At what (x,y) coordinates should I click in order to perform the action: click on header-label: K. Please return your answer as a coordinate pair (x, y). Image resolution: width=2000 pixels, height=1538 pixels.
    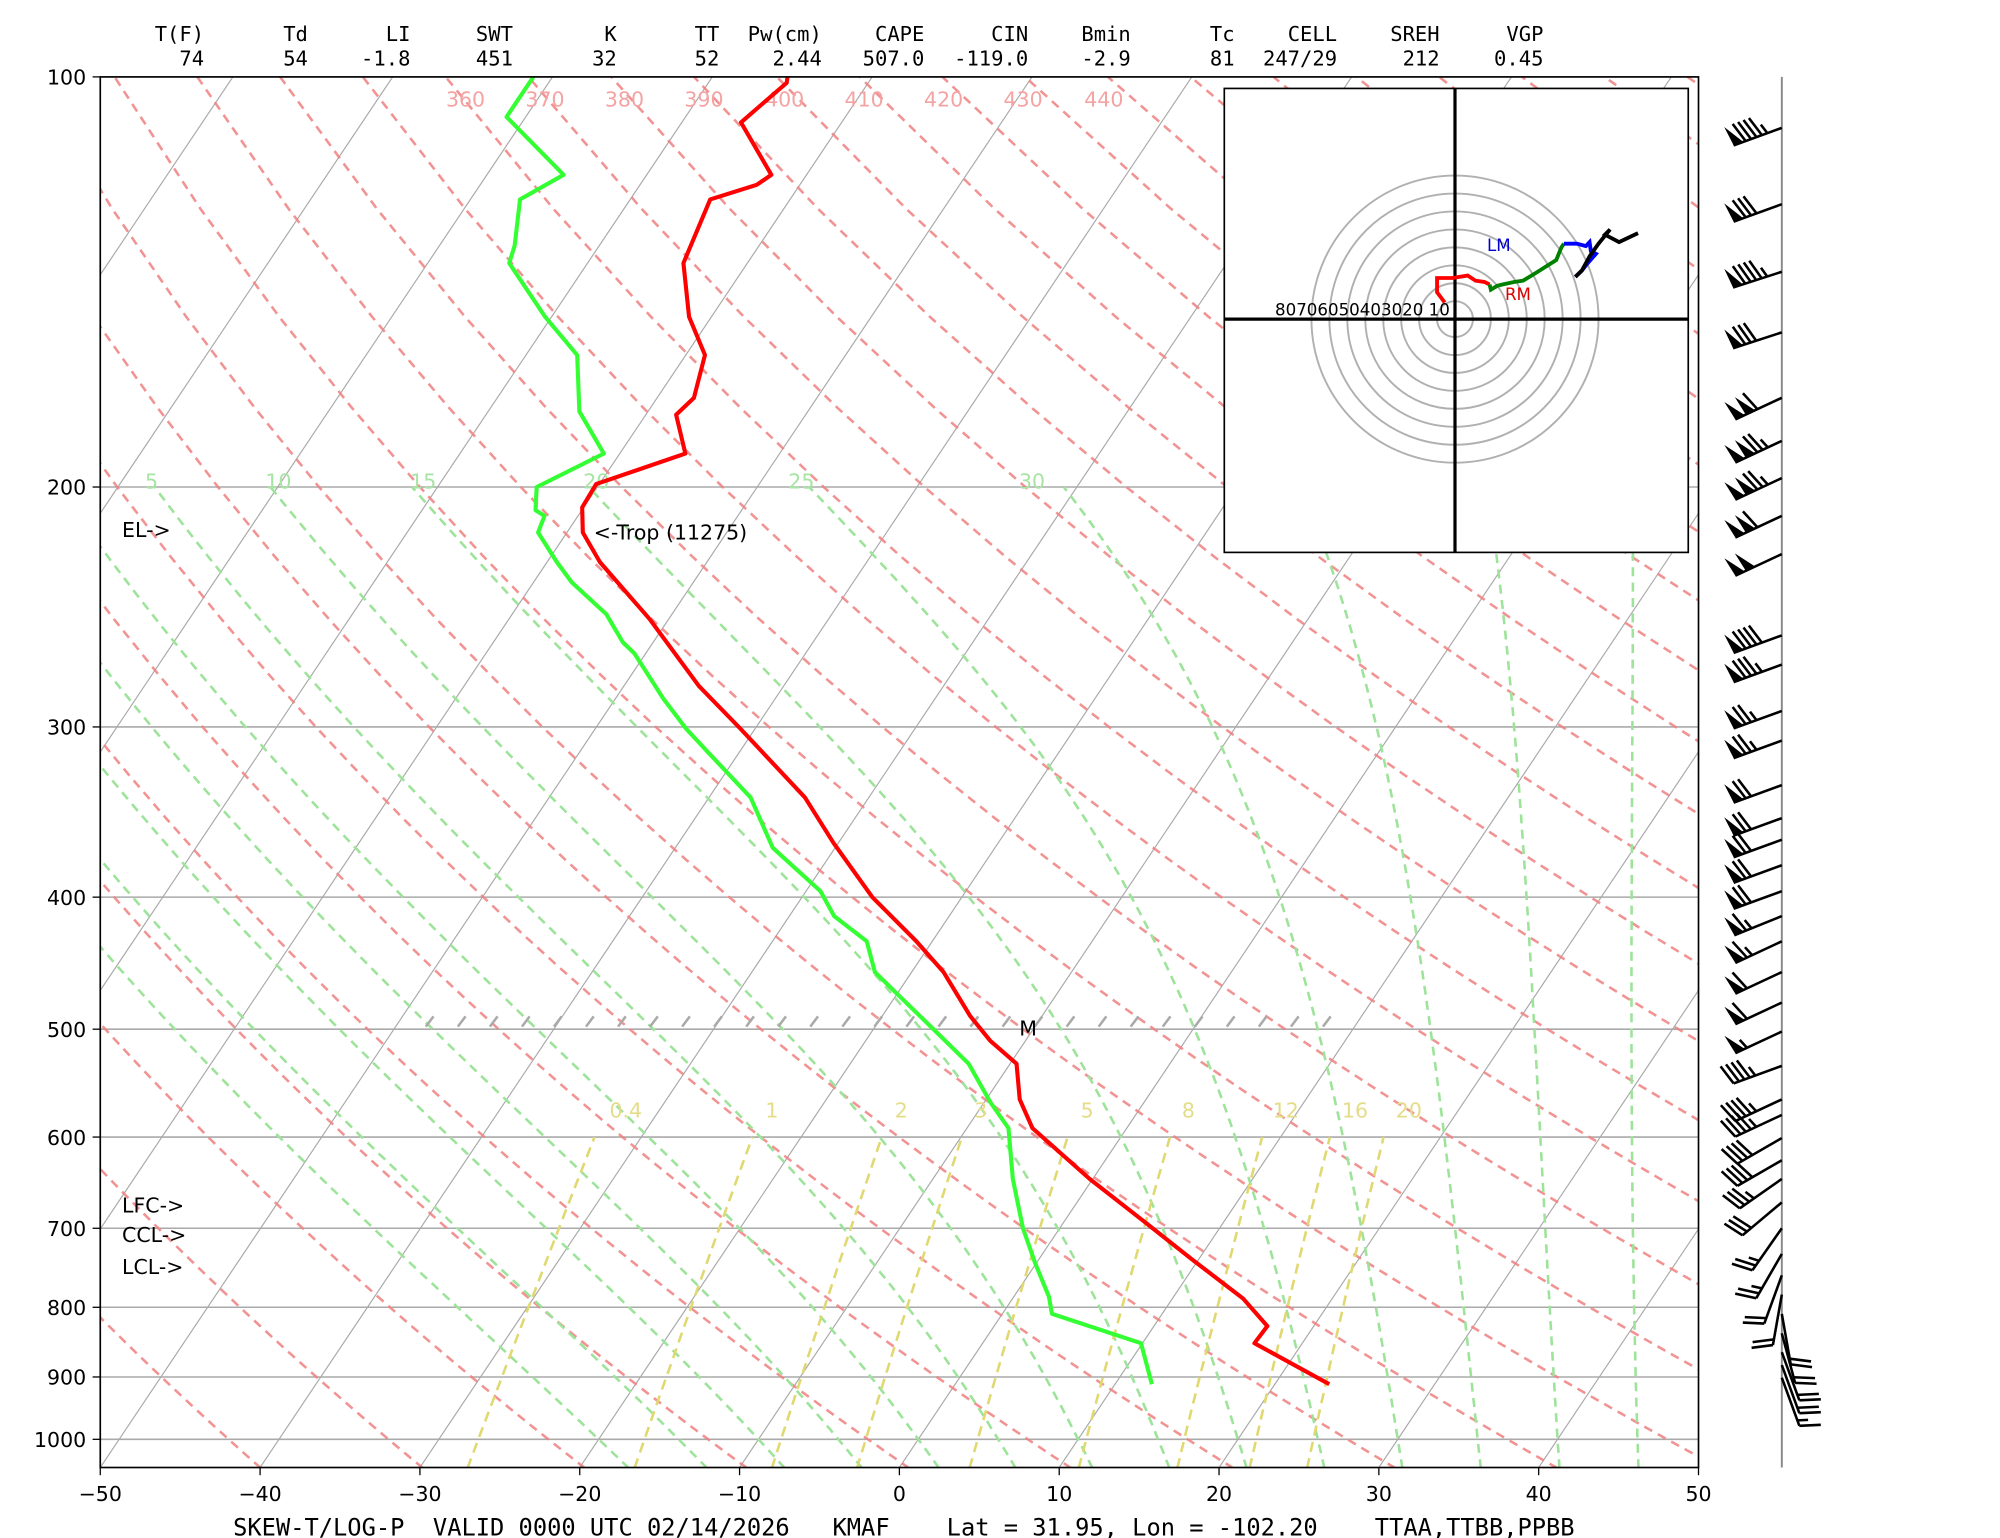
    Looking at the image, I should click on (610, 34).